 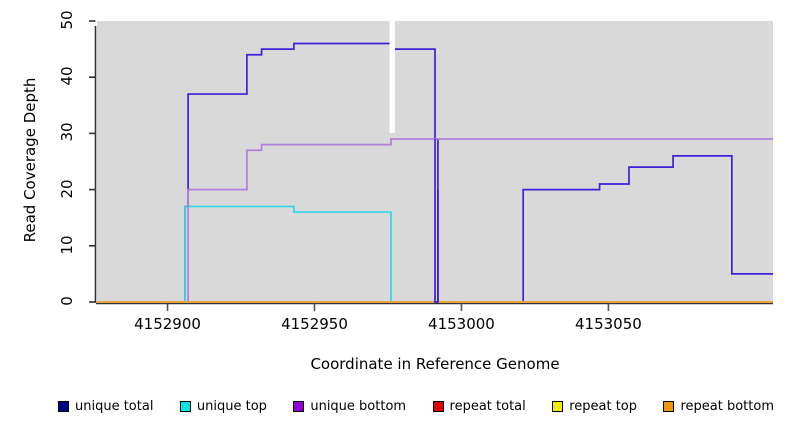 I want to click on data-gap-band-upper, so click(x=392, y=77).